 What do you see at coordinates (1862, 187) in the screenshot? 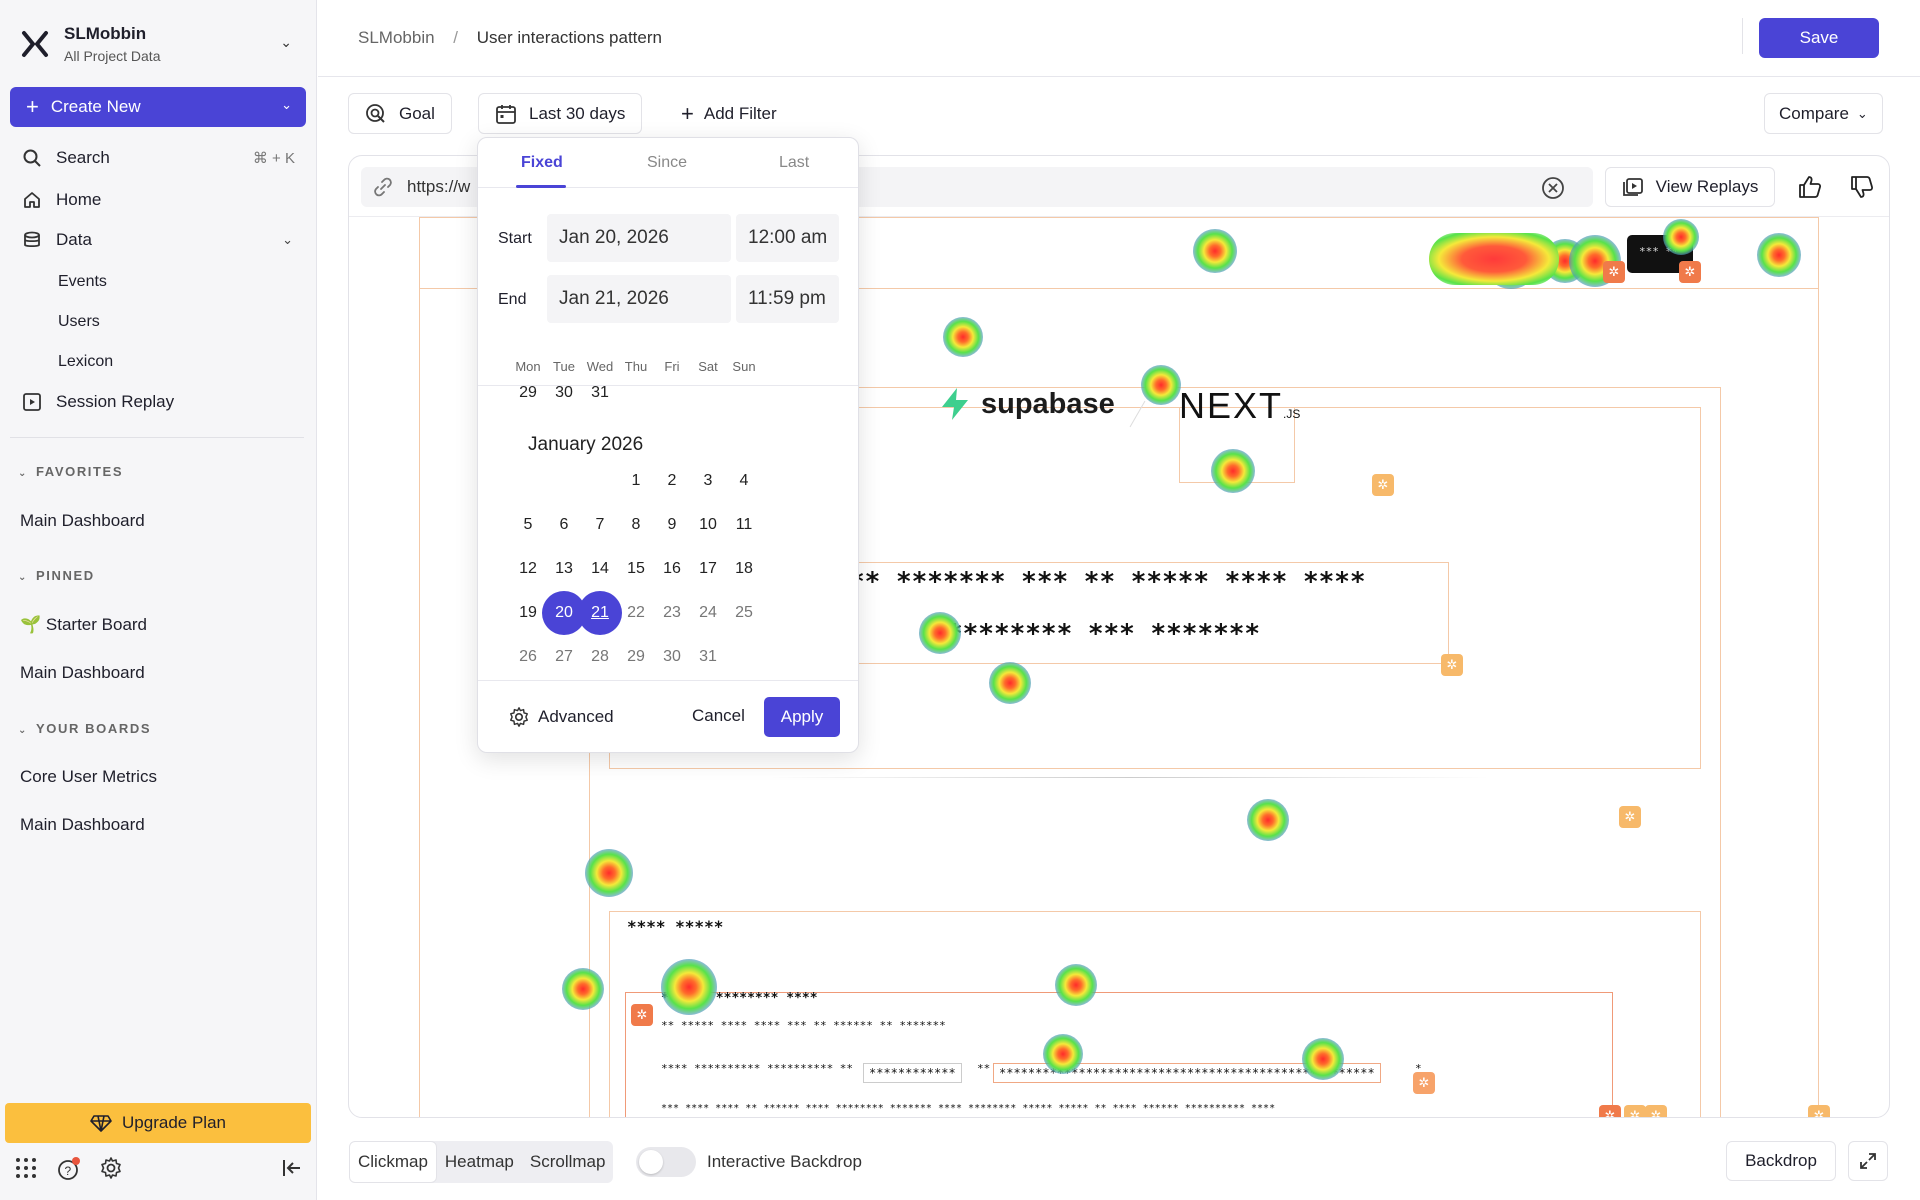
I see `thumbs-down-icon` at bounding box center [1862, 187].